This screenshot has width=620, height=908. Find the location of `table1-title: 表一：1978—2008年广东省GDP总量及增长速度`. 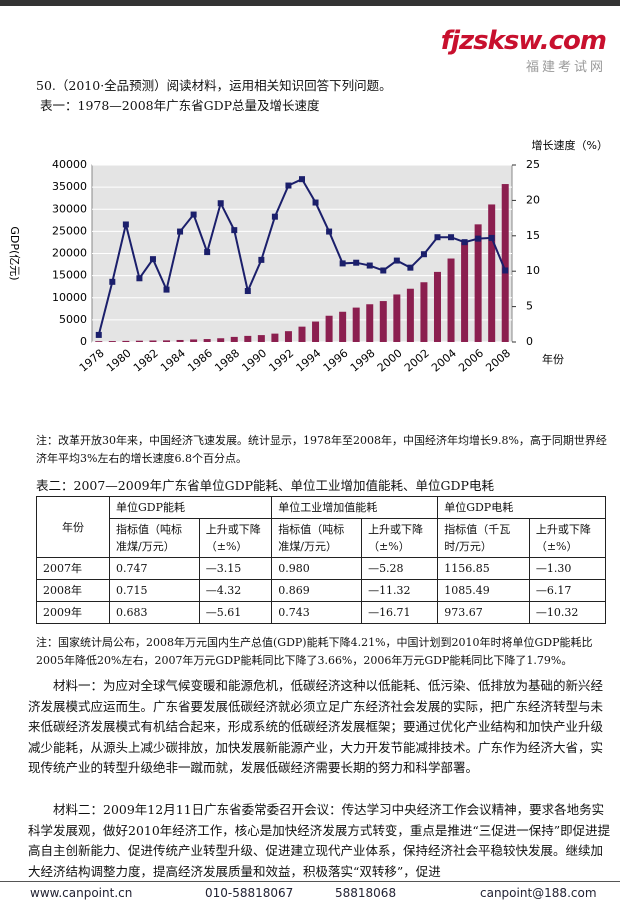

table1-title: 表一：1978—2008年广东省GDP总量及增长速度 is located at coordinates (180, 105).